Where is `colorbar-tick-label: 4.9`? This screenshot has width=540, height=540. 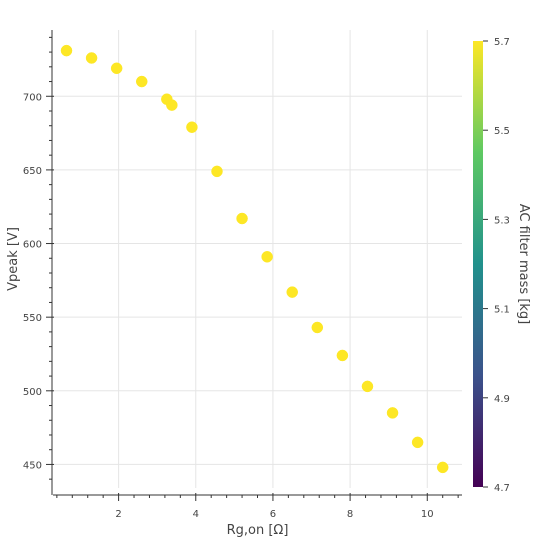
colorbar-tick-label: 4.9 is located at coordinates (502, 399).